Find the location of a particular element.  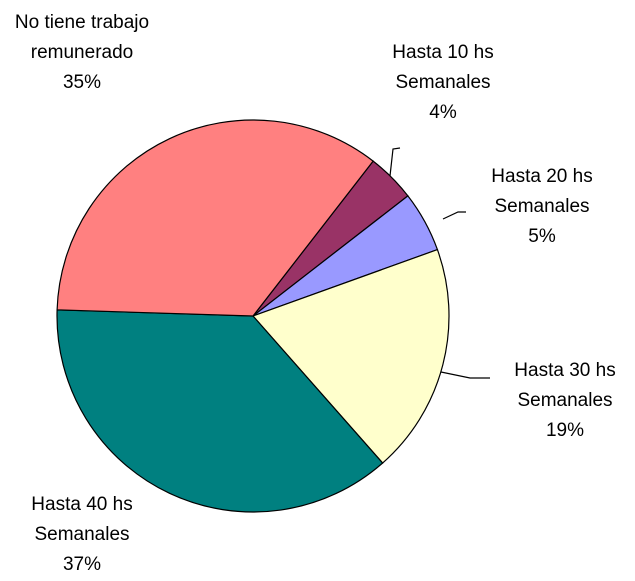

category-label: Hasta 20 hs Semanales is located at coordinates (542, 191).